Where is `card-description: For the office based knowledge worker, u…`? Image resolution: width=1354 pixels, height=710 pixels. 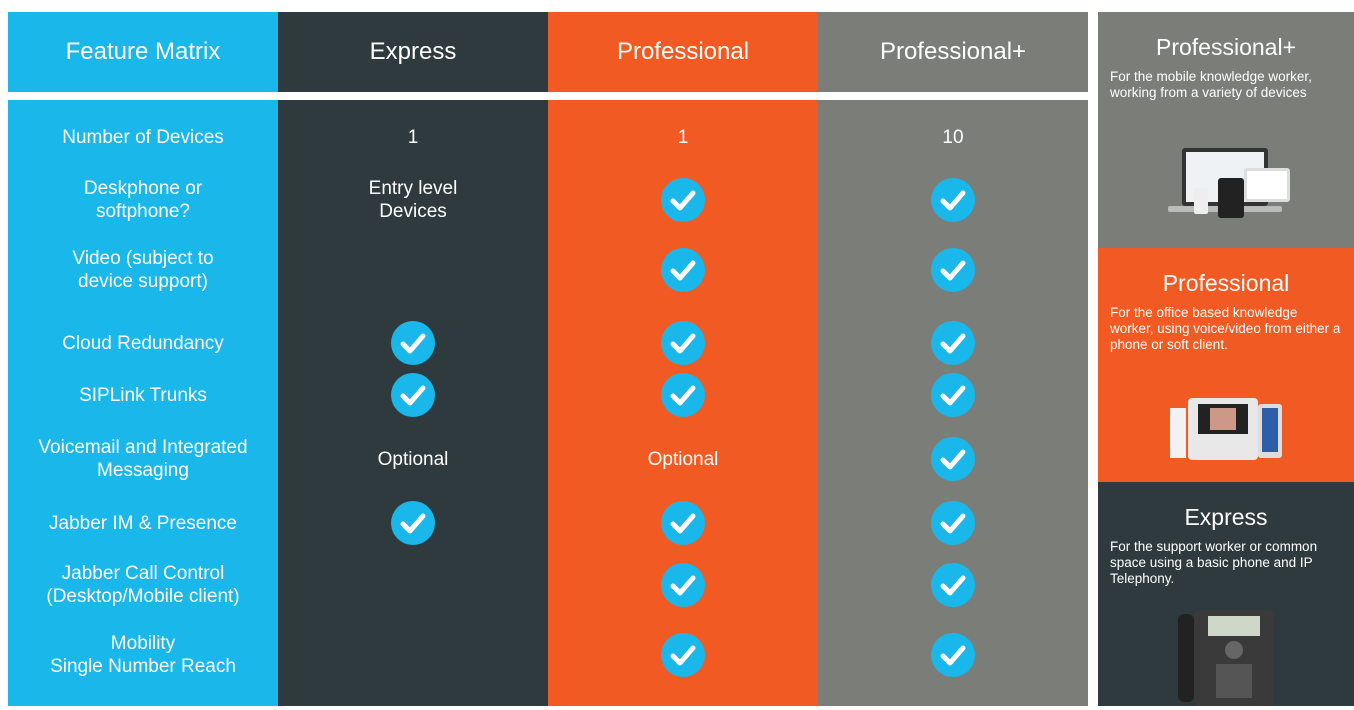
card-description: For the office based knowledge worker, u… is located at coordinates (1225, 328).